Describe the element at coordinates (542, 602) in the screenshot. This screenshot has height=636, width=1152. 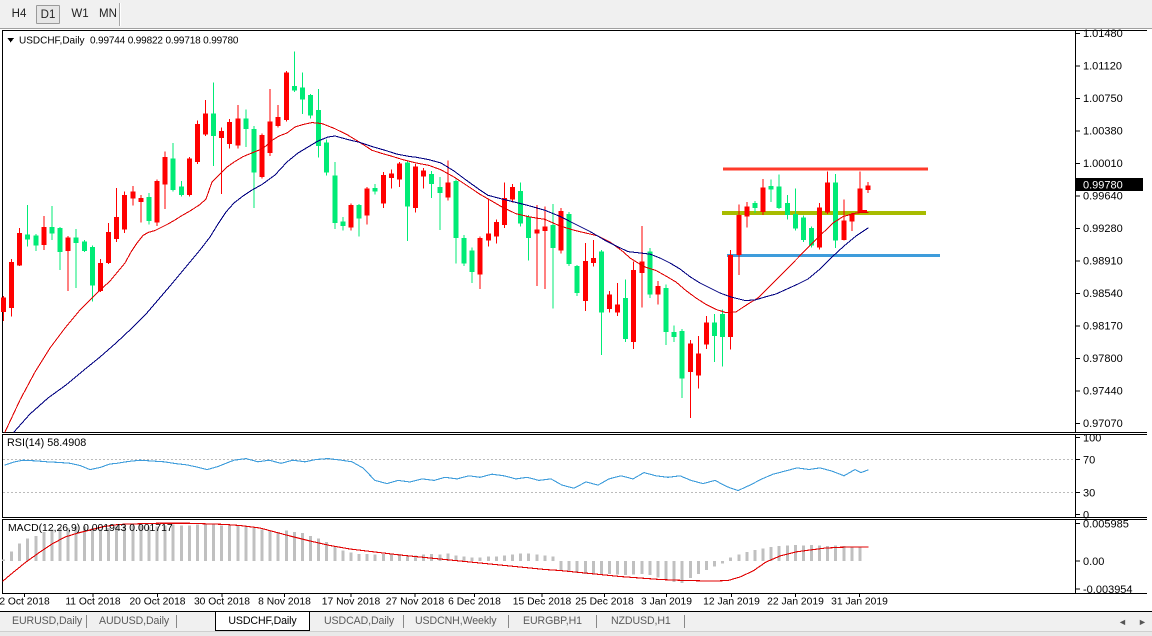
I see `svg-text: 15 Dec 2018` at that location.